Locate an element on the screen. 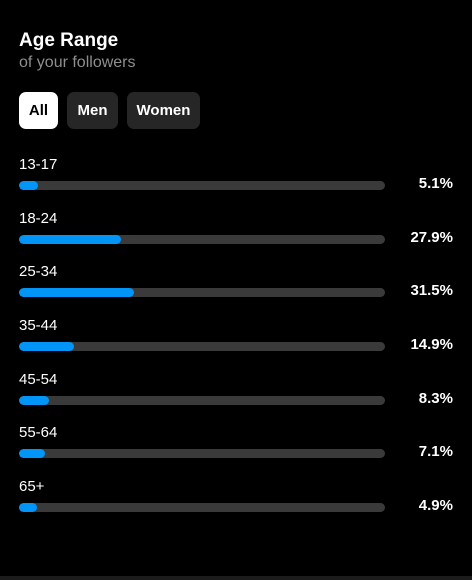 The width and height of the screenshot is (472, 580). bottom-divider is located at coordinates (236, 578).